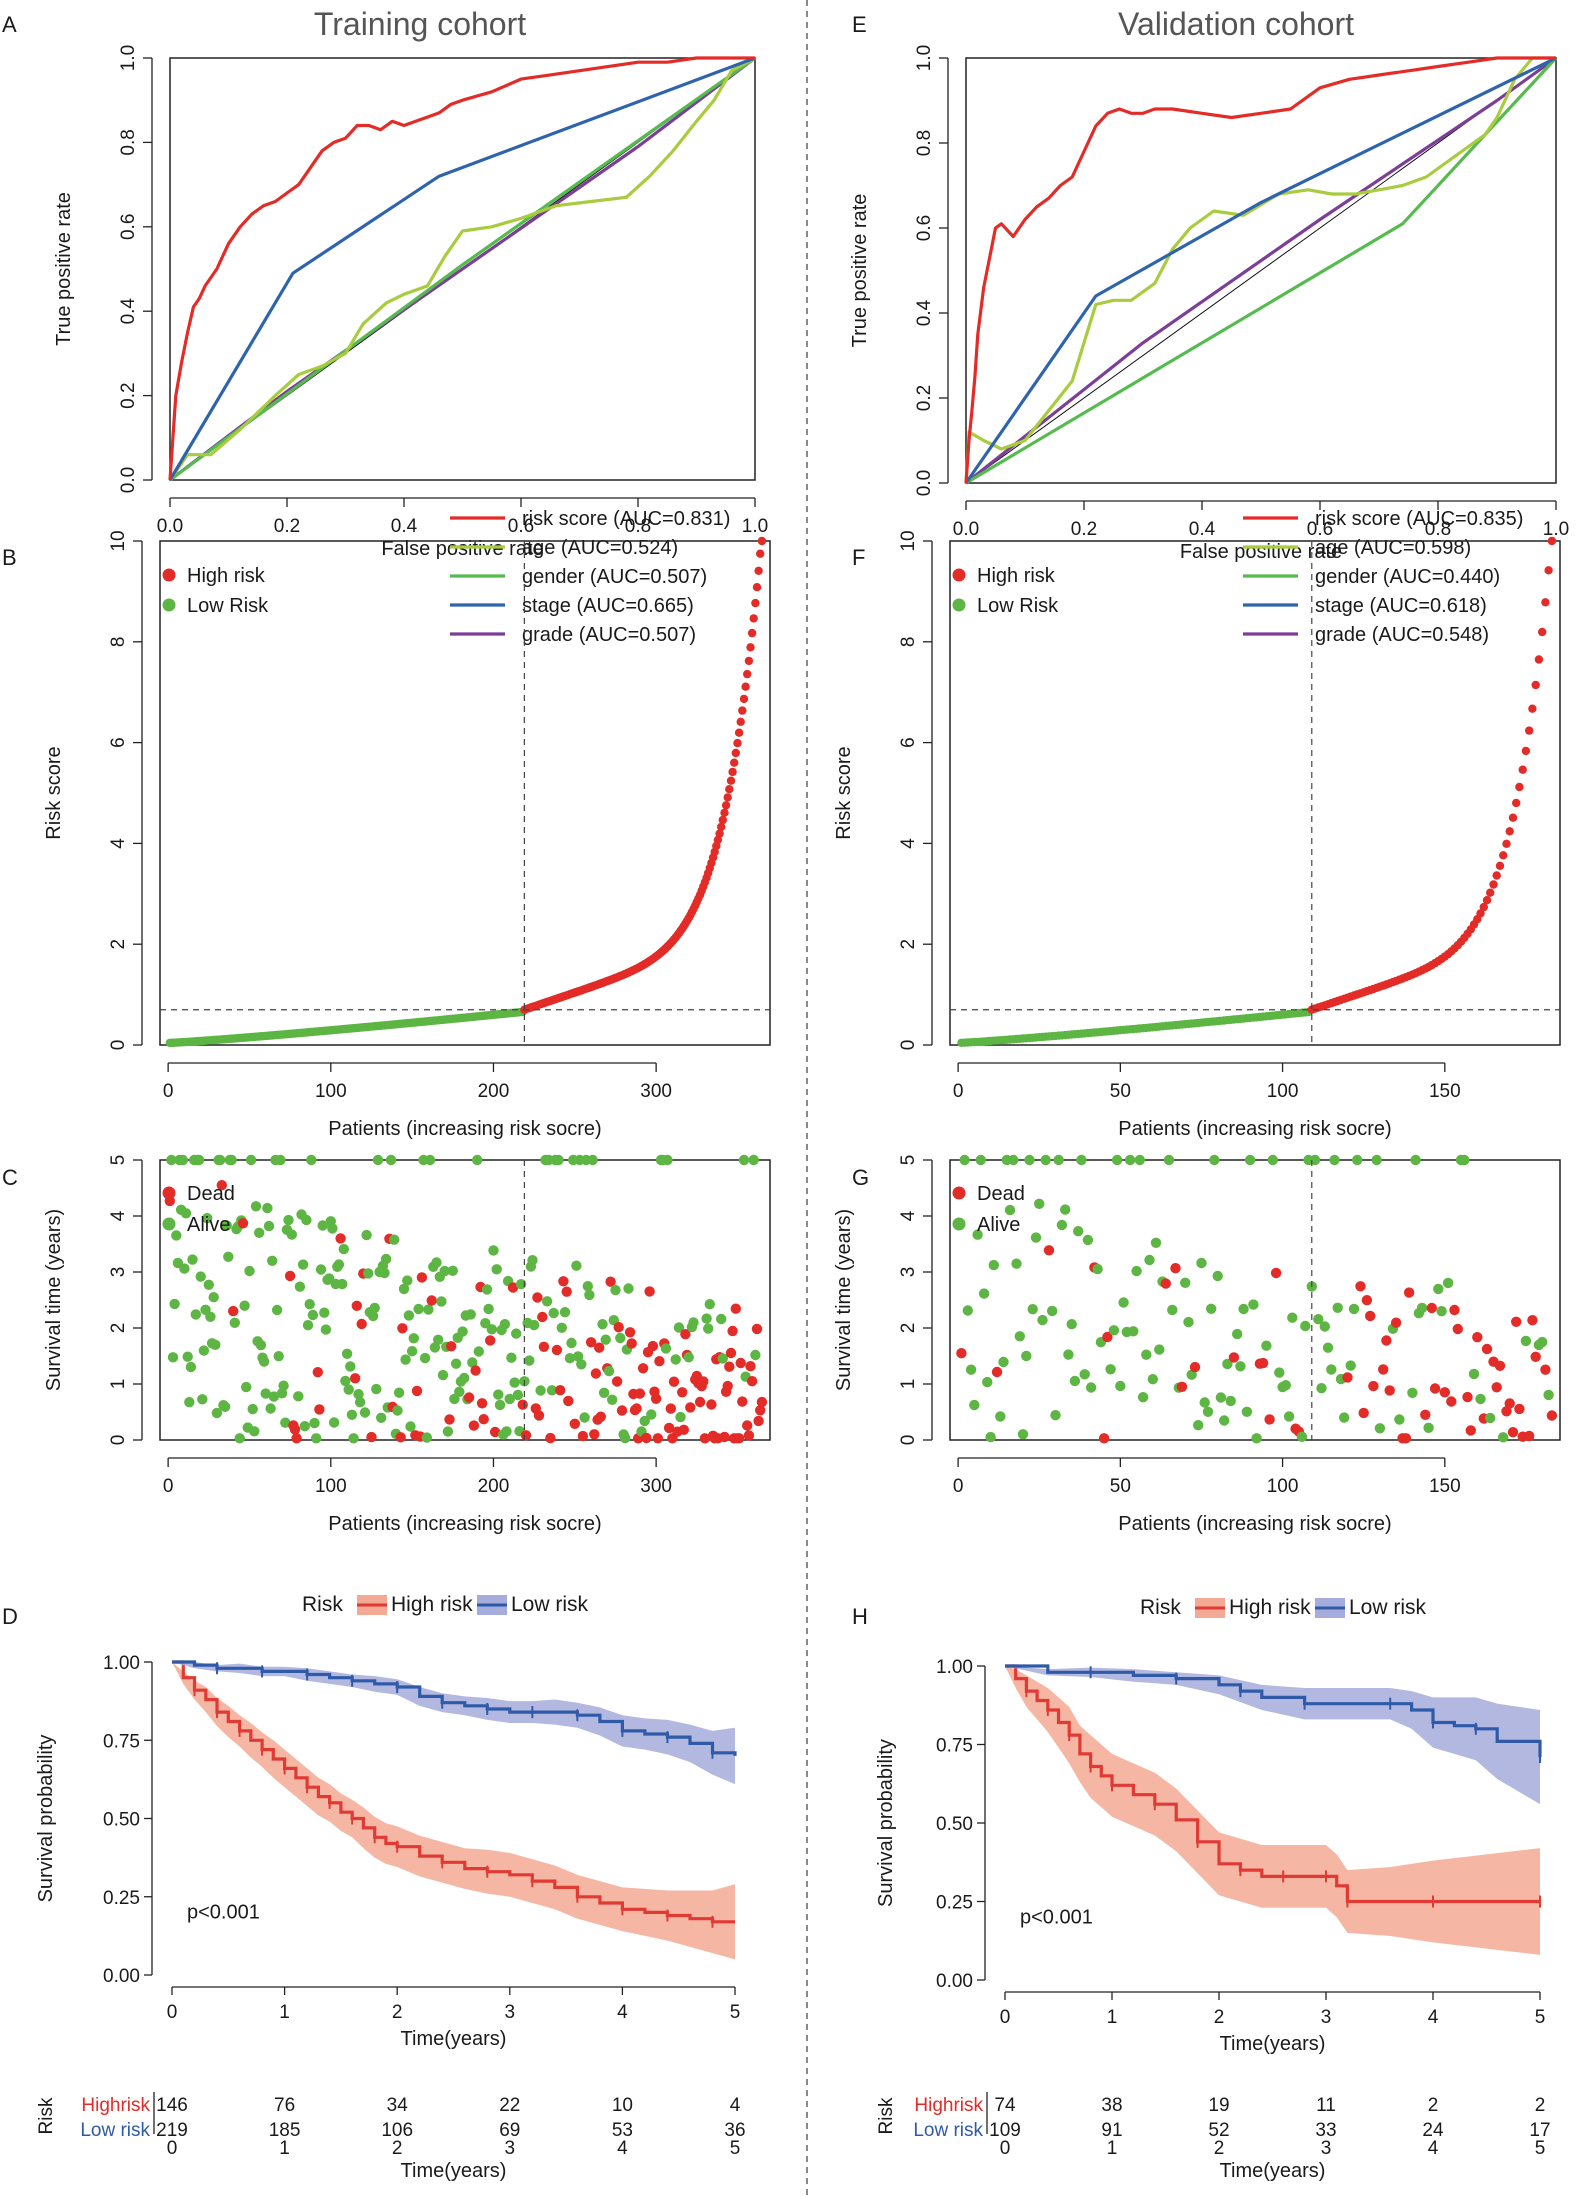  Describe the element at coordinates (454, 2171) in the screenshot. I see `risk-table-xlabel: Time(years)` at that location.